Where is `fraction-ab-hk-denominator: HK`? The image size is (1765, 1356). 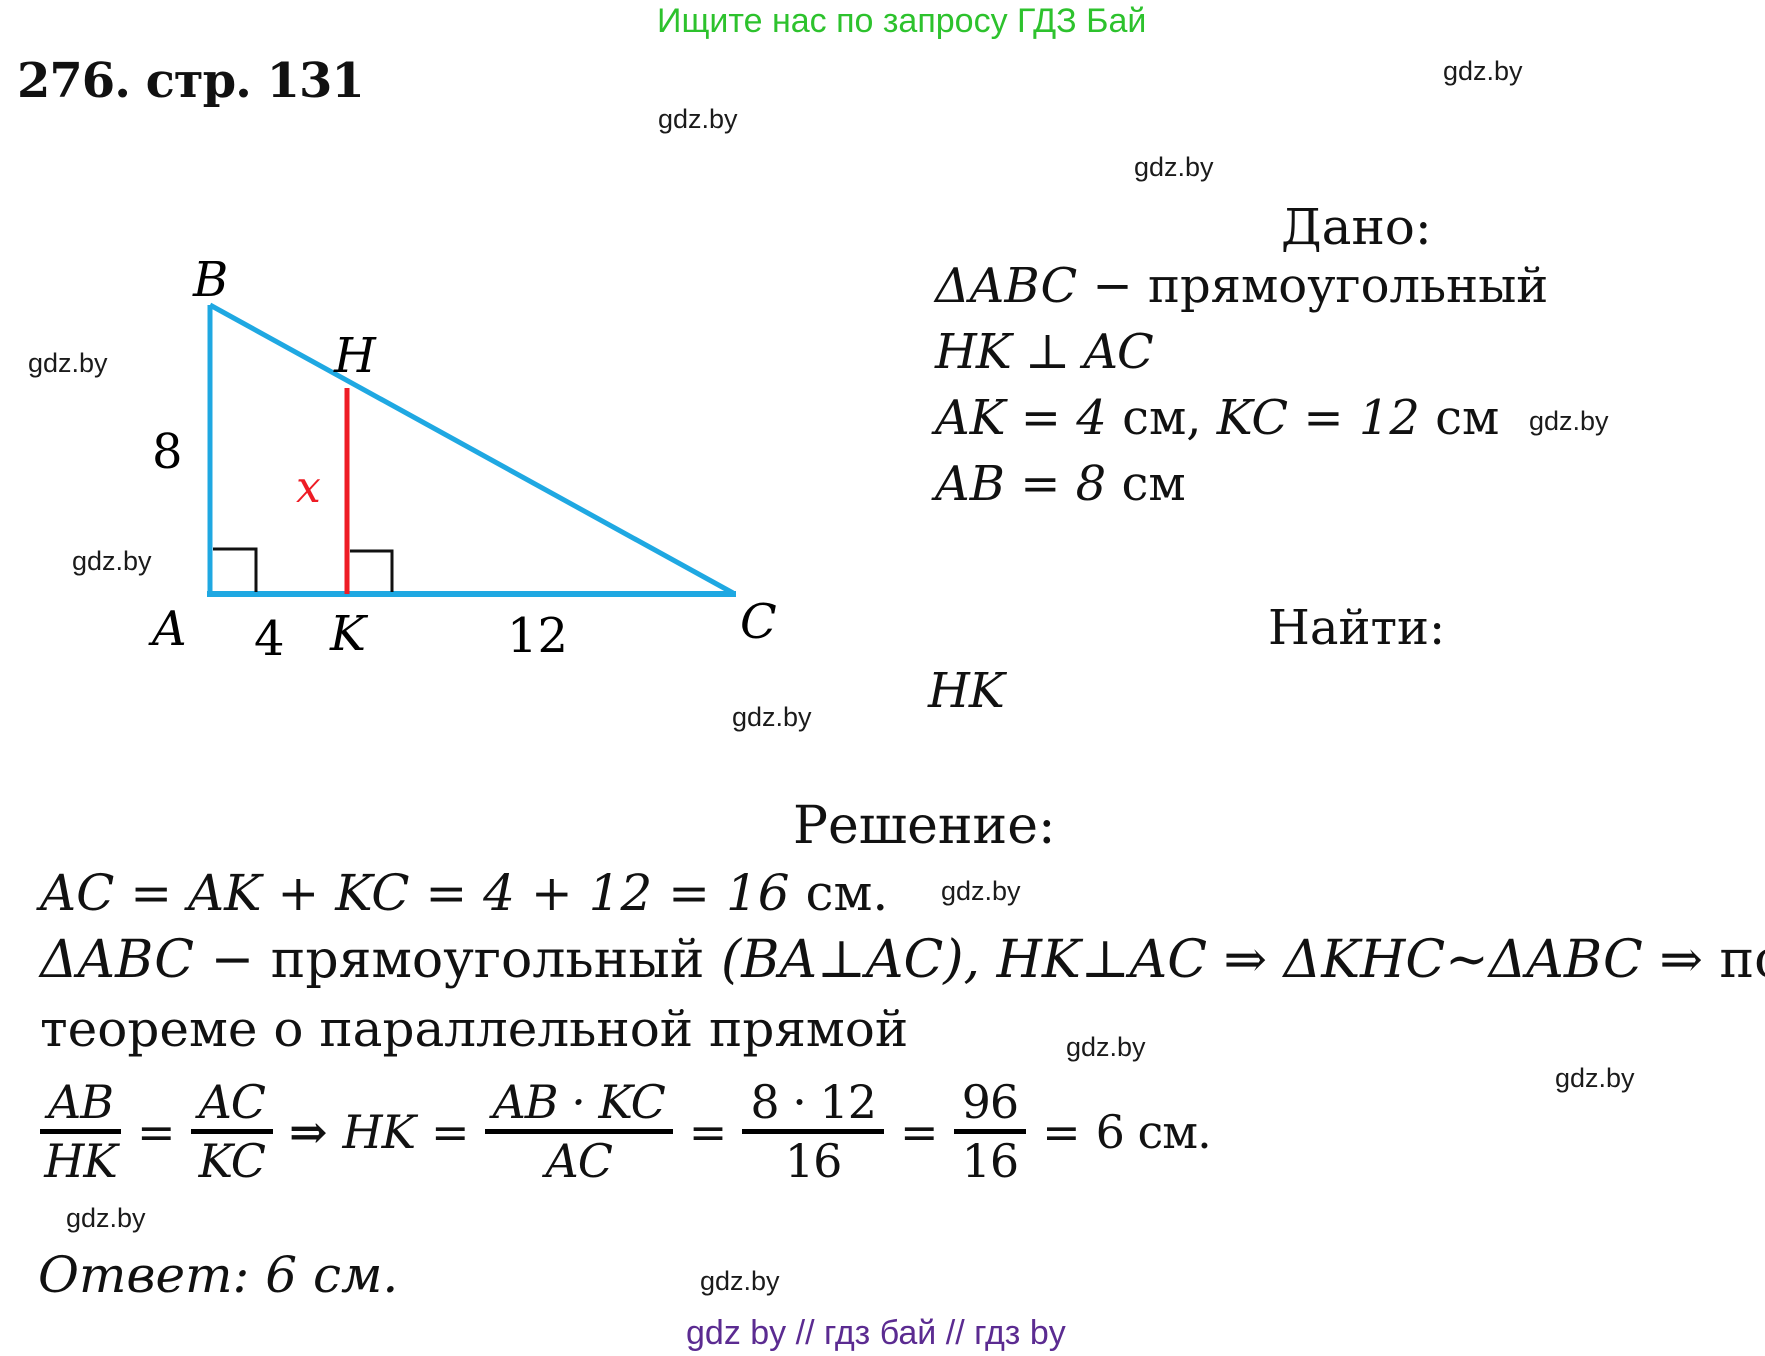
fraction-ab-hk-denominator: HK is located at coordinates (80, 1161).